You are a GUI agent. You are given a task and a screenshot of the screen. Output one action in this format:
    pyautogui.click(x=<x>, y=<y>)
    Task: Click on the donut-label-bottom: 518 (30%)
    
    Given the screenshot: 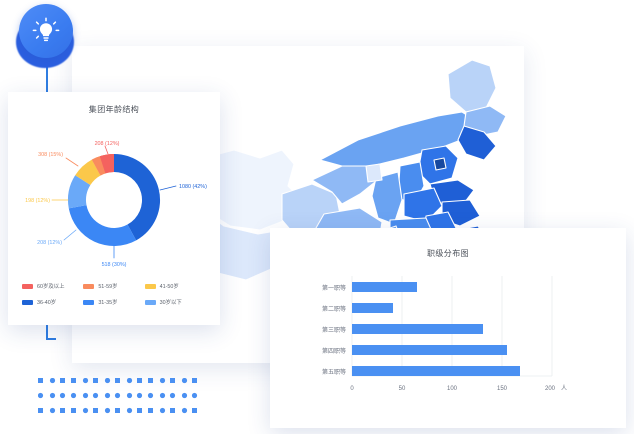 What is the action you would take?
    pyautogui.click(x=114, y=265)
    